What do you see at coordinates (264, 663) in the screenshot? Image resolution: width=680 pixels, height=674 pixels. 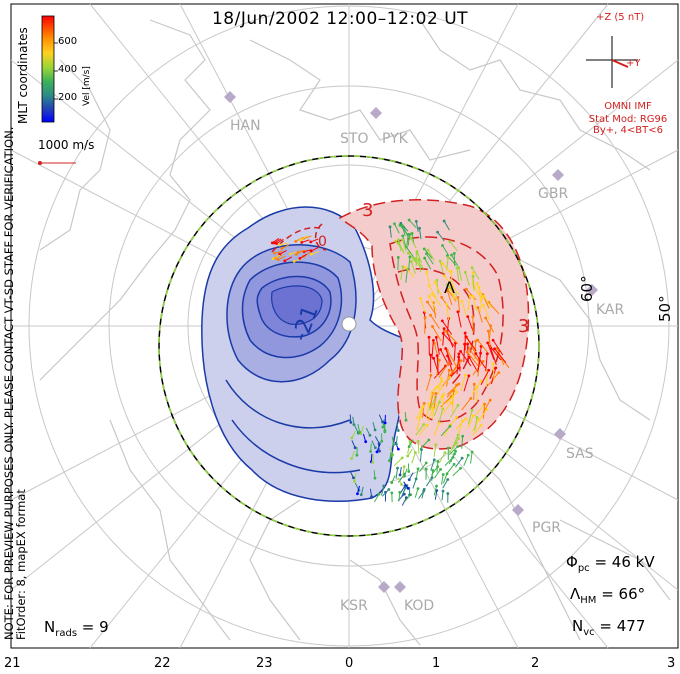 I see `mlt-label-23: 23` at bounding box center [264, 663].